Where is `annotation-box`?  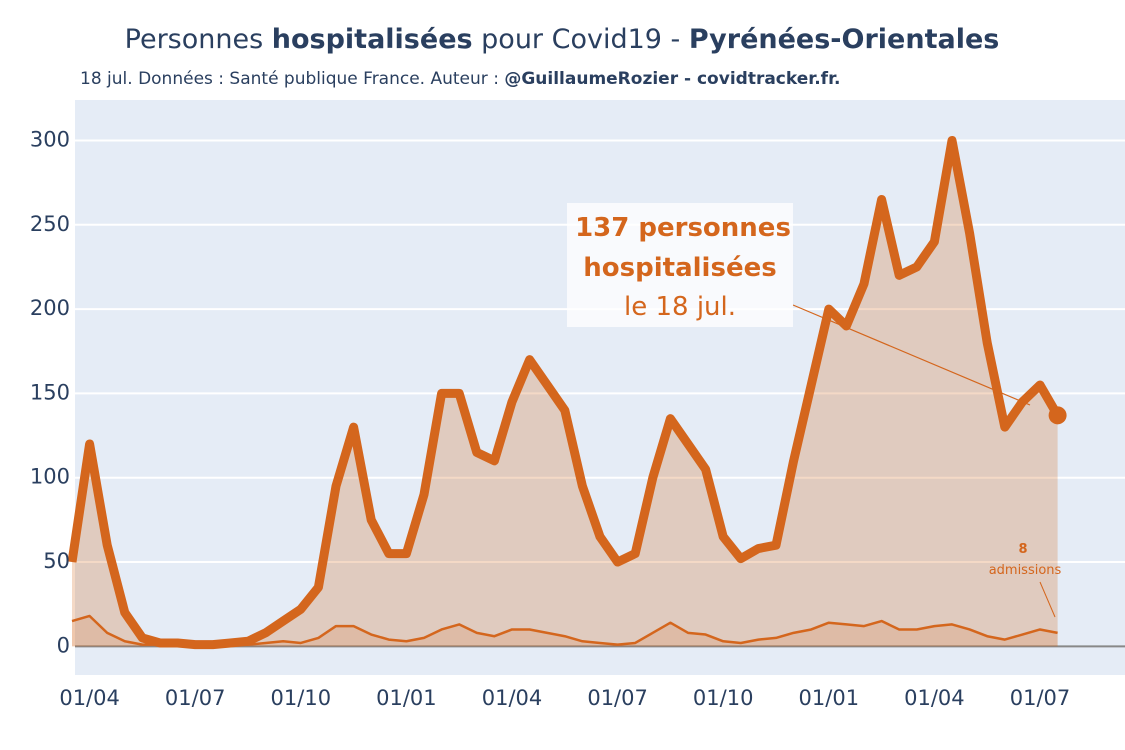 annotation-box is located at coordinates (680, 265).